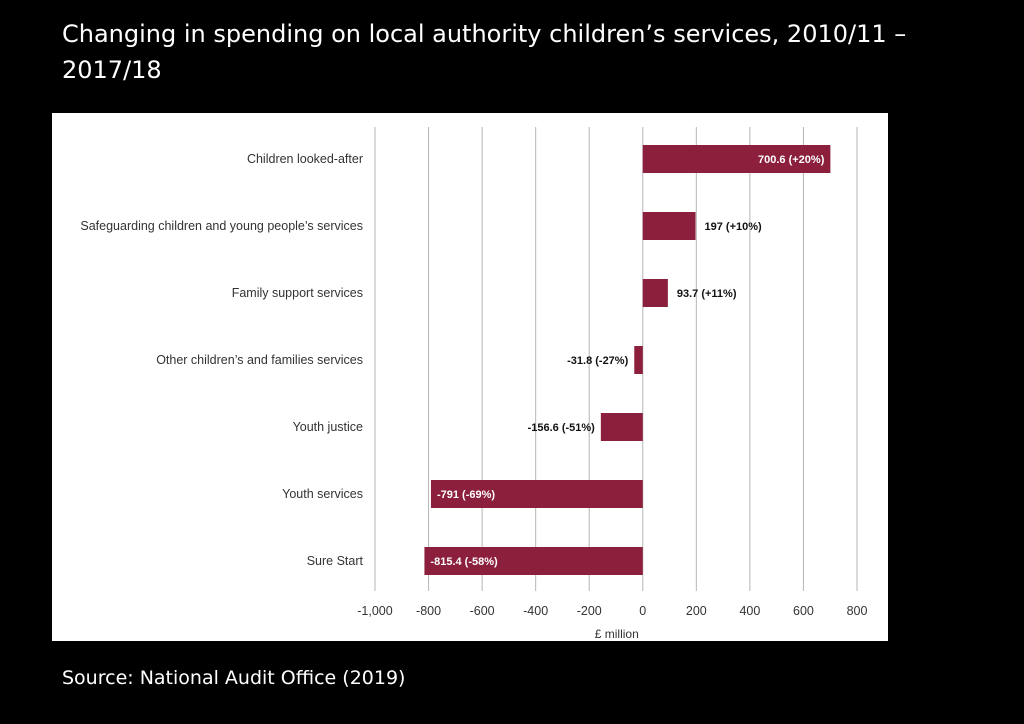 Image resolution: width=1024 pixels, height=724 pixels. What do you see at coordinates (464, 562) in the screenshot?
I see `data-label: -815.4 (-58%)` at bounding box center [464, 562].